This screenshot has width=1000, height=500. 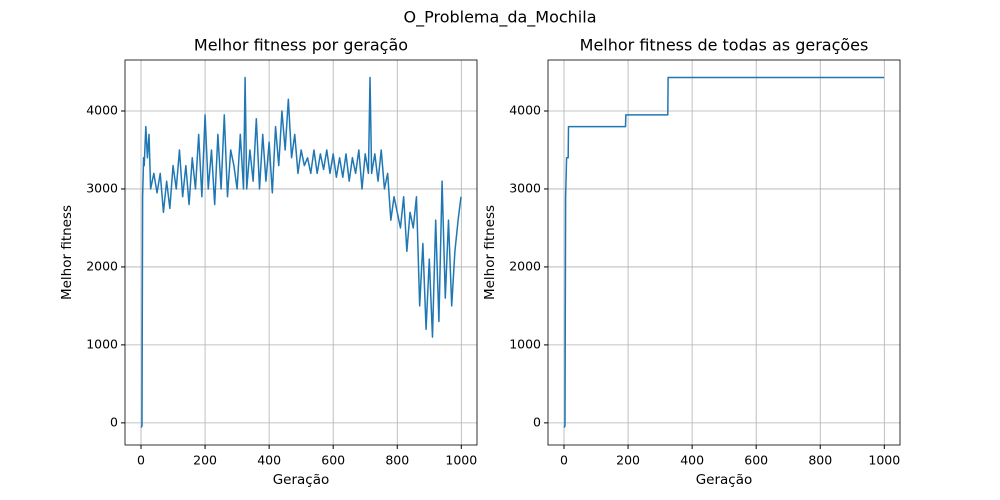 What do you see at coordinates (724, 45) in the screenshot?
I see `chart-title: Melhor fitness de todas as gerações` at bounding box center [724, 45].